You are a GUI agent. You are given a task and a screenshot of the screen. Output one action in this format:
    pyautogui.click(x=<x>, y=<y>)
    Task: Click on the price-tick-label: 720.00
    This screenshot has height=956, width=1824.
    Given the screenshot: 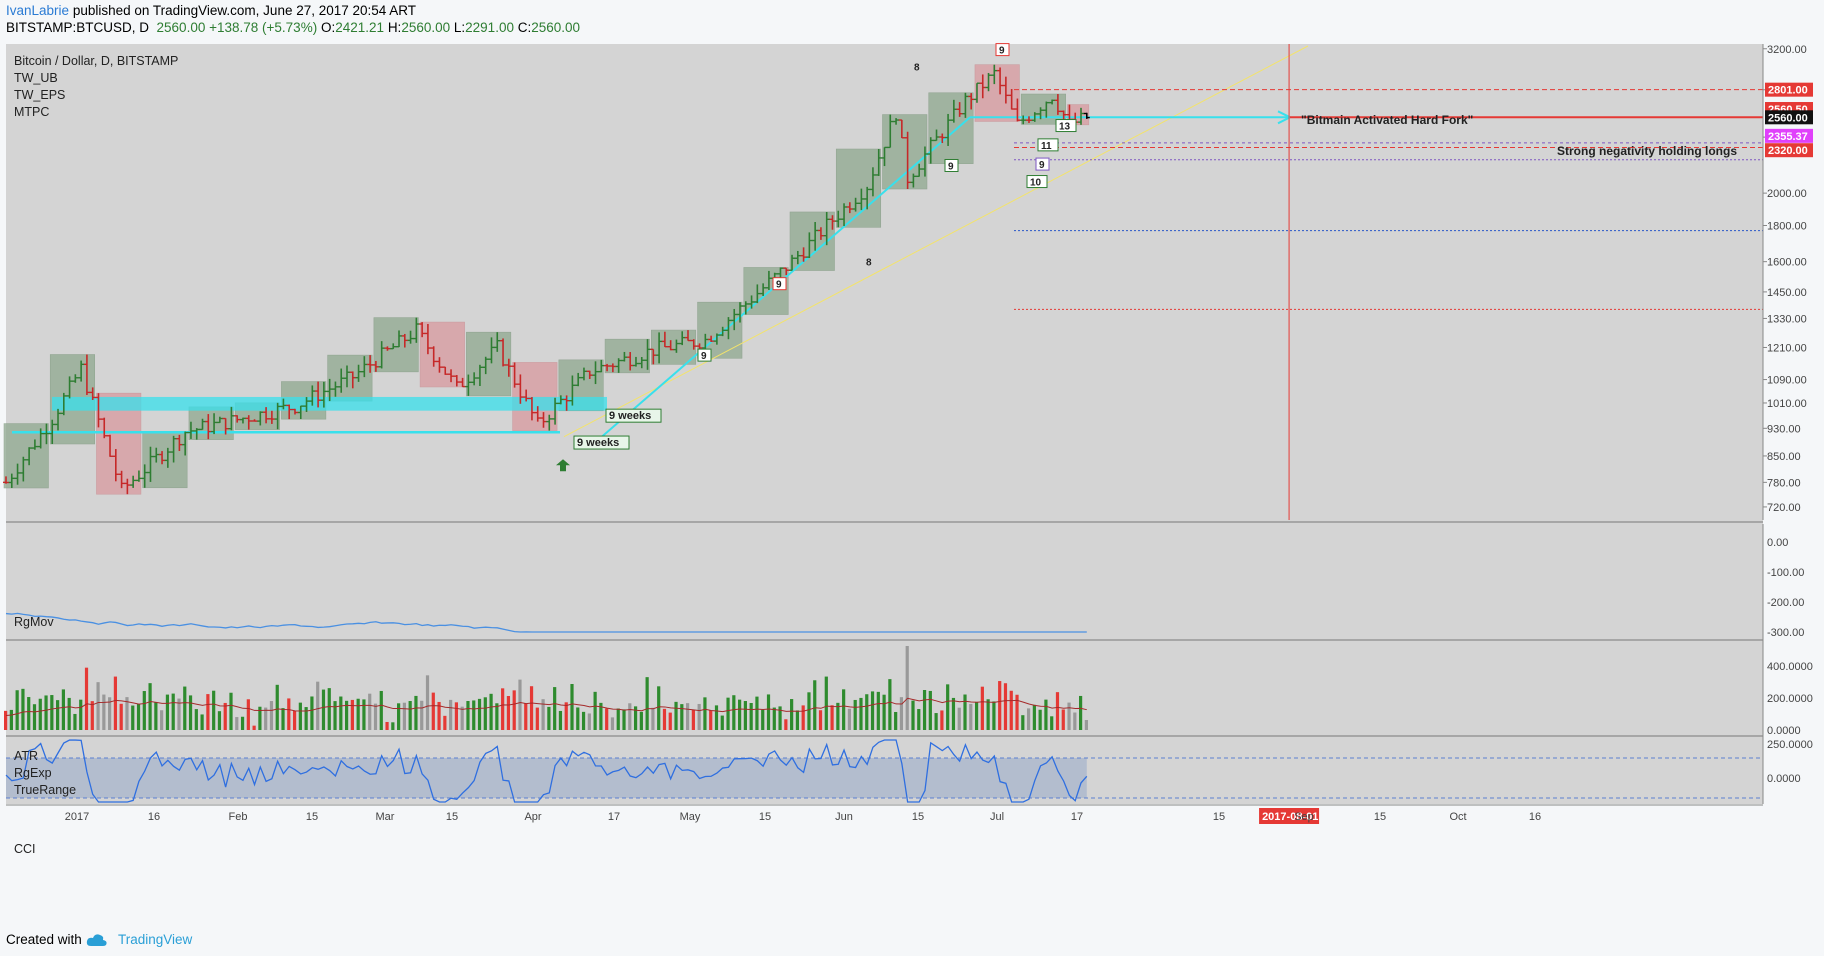 What is the action you would take?
    pyautogui.click(x=1784, y=508)
    